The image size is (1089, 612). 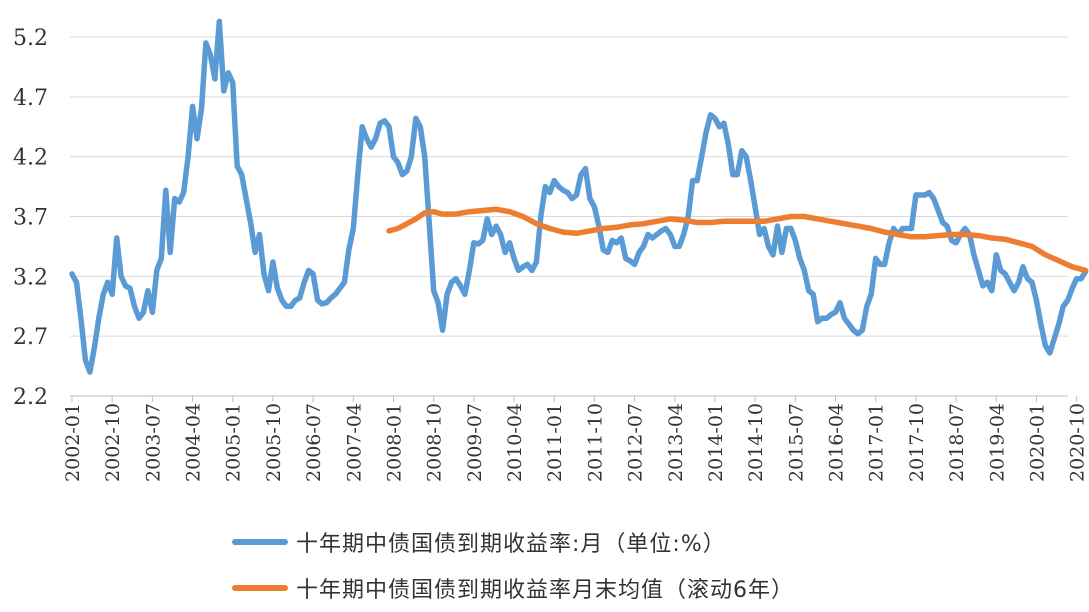 I want to click on y-tick-label: 3.7, so click(x=30, y=218).